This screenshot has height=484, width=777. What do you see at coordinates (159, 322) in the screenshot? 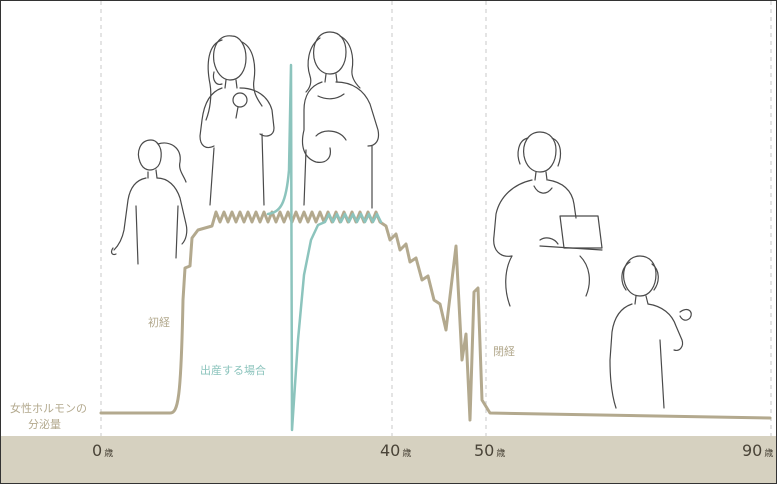
I see `menarche-label: 初経` at bounding box center [159, 322].